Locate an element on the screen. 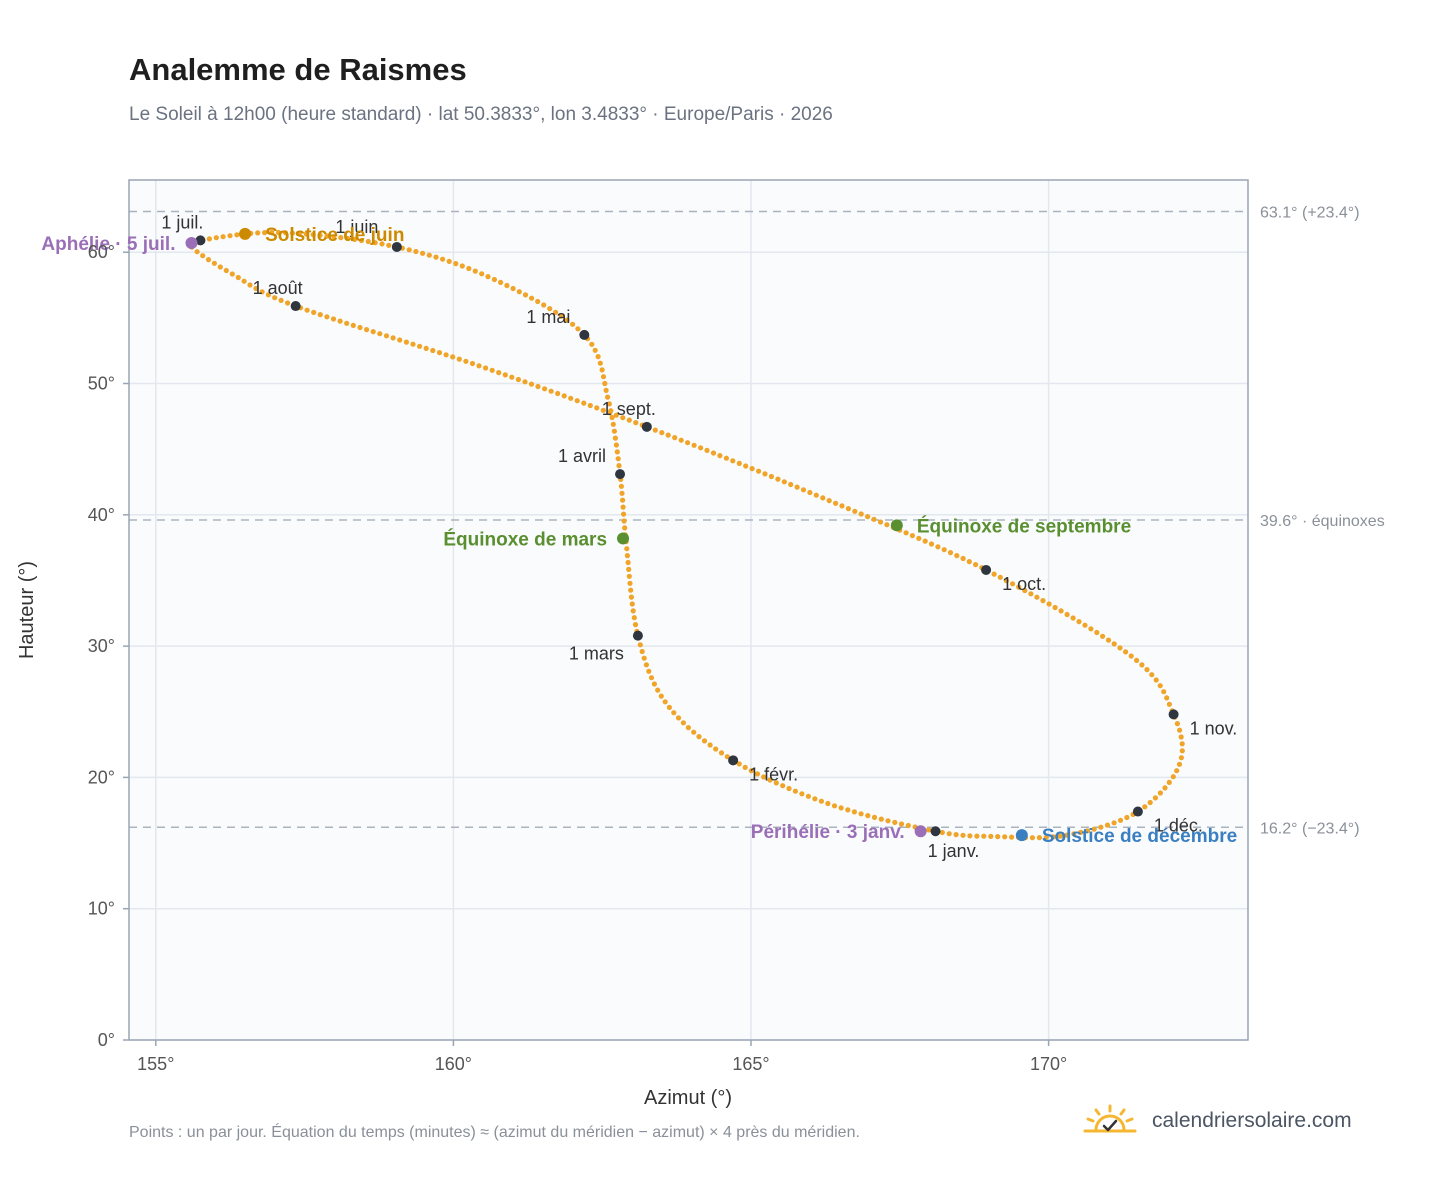 Image resolution: width=1448 pixels, height=1188 pixels. brand: calendriersolaire.com is located at coordinates (1217, 1121).